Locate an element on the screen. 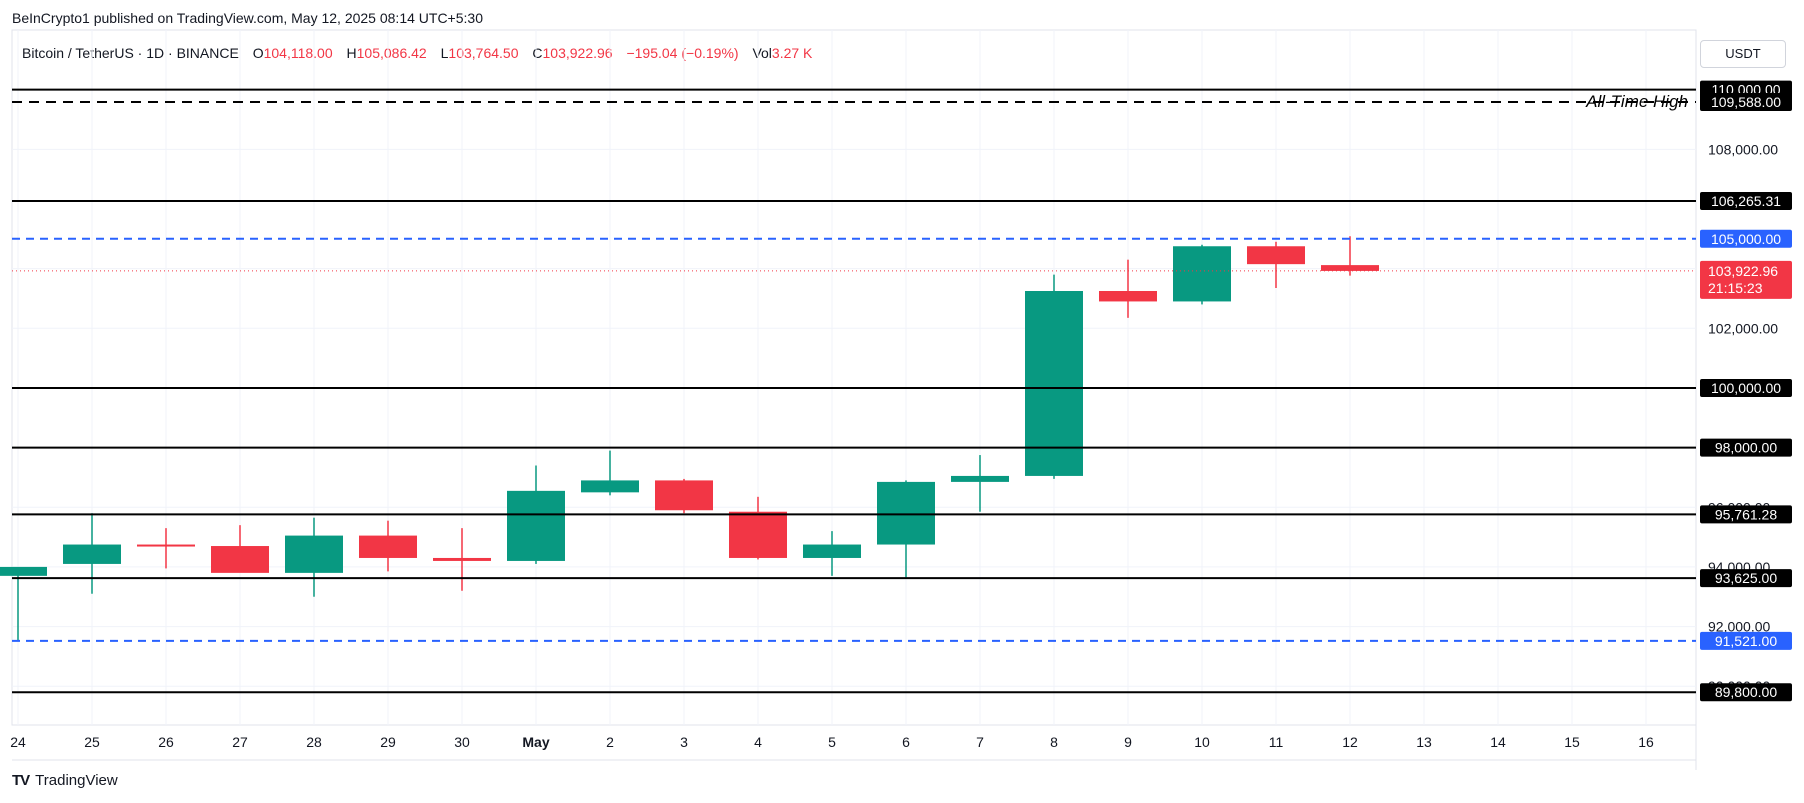  level-price-label: 89,800.00 is located at coordinates (1746, 692).